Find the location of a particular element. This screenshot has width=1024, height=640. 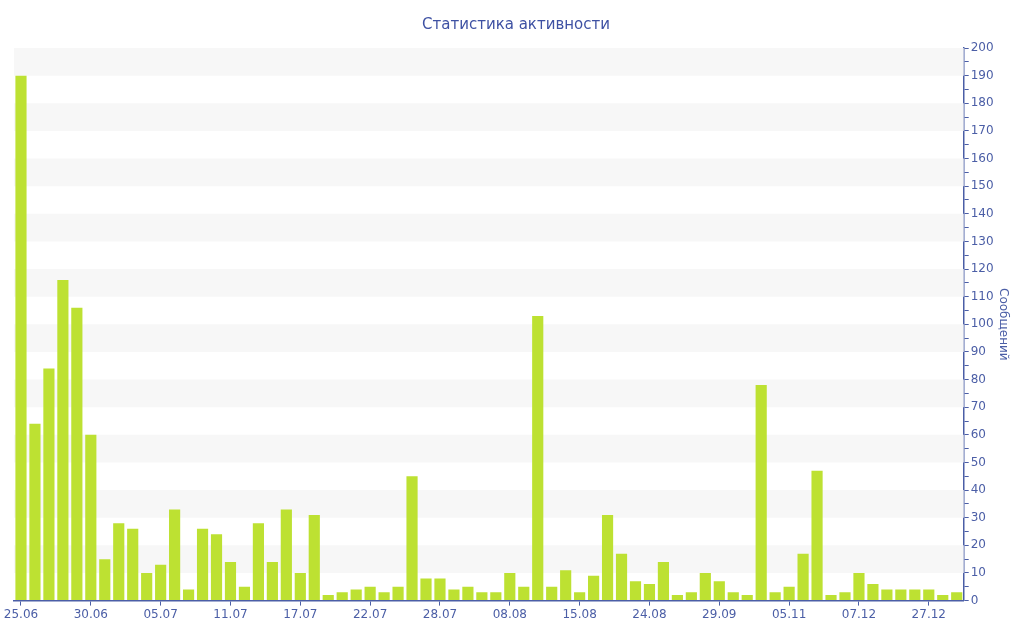

y-tick-label: 110 is located at coordinates (982, 295).